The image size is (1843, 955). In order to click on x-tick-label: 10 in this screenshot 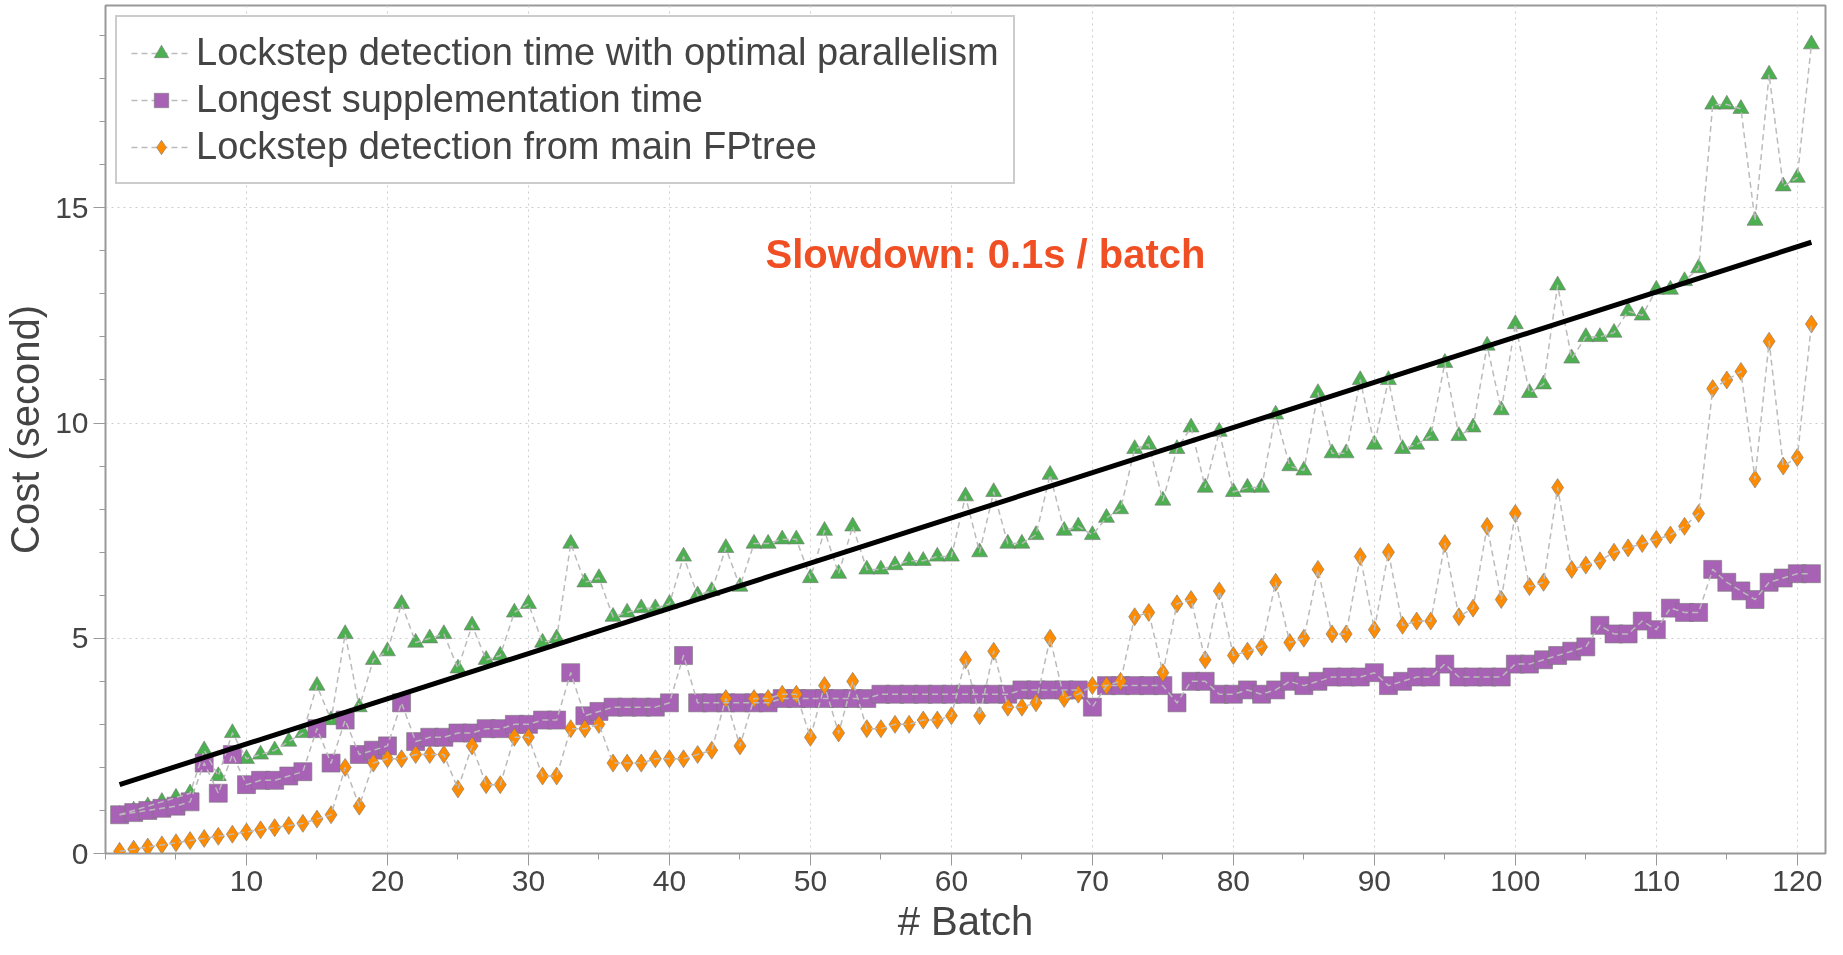, I will do `click(246, 880)`.